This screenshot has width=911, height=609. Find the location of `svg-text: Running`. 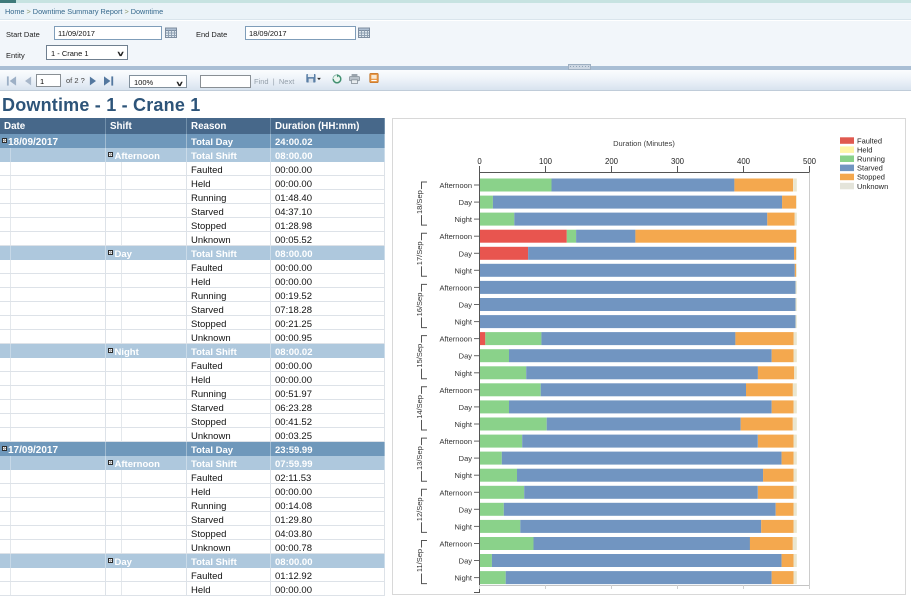

svg-text: Running is located at coordinates (871, 159).